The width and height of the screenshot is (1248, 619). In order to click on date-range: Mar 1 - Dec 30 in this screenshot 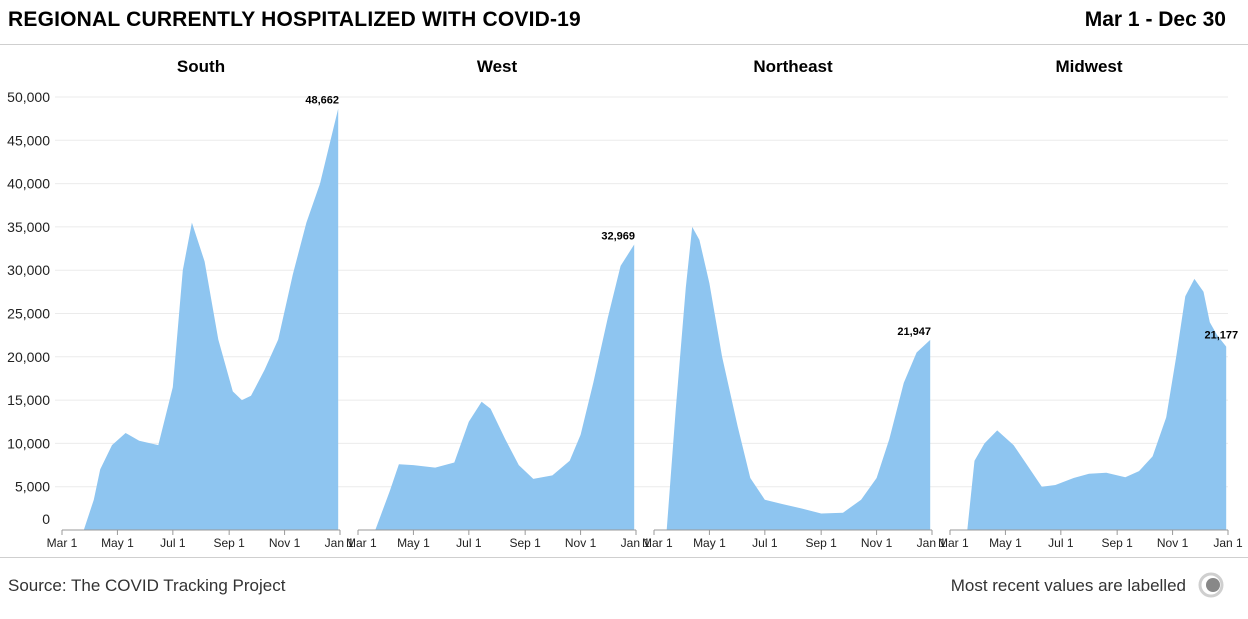, I will do `click(1155, 19)`.